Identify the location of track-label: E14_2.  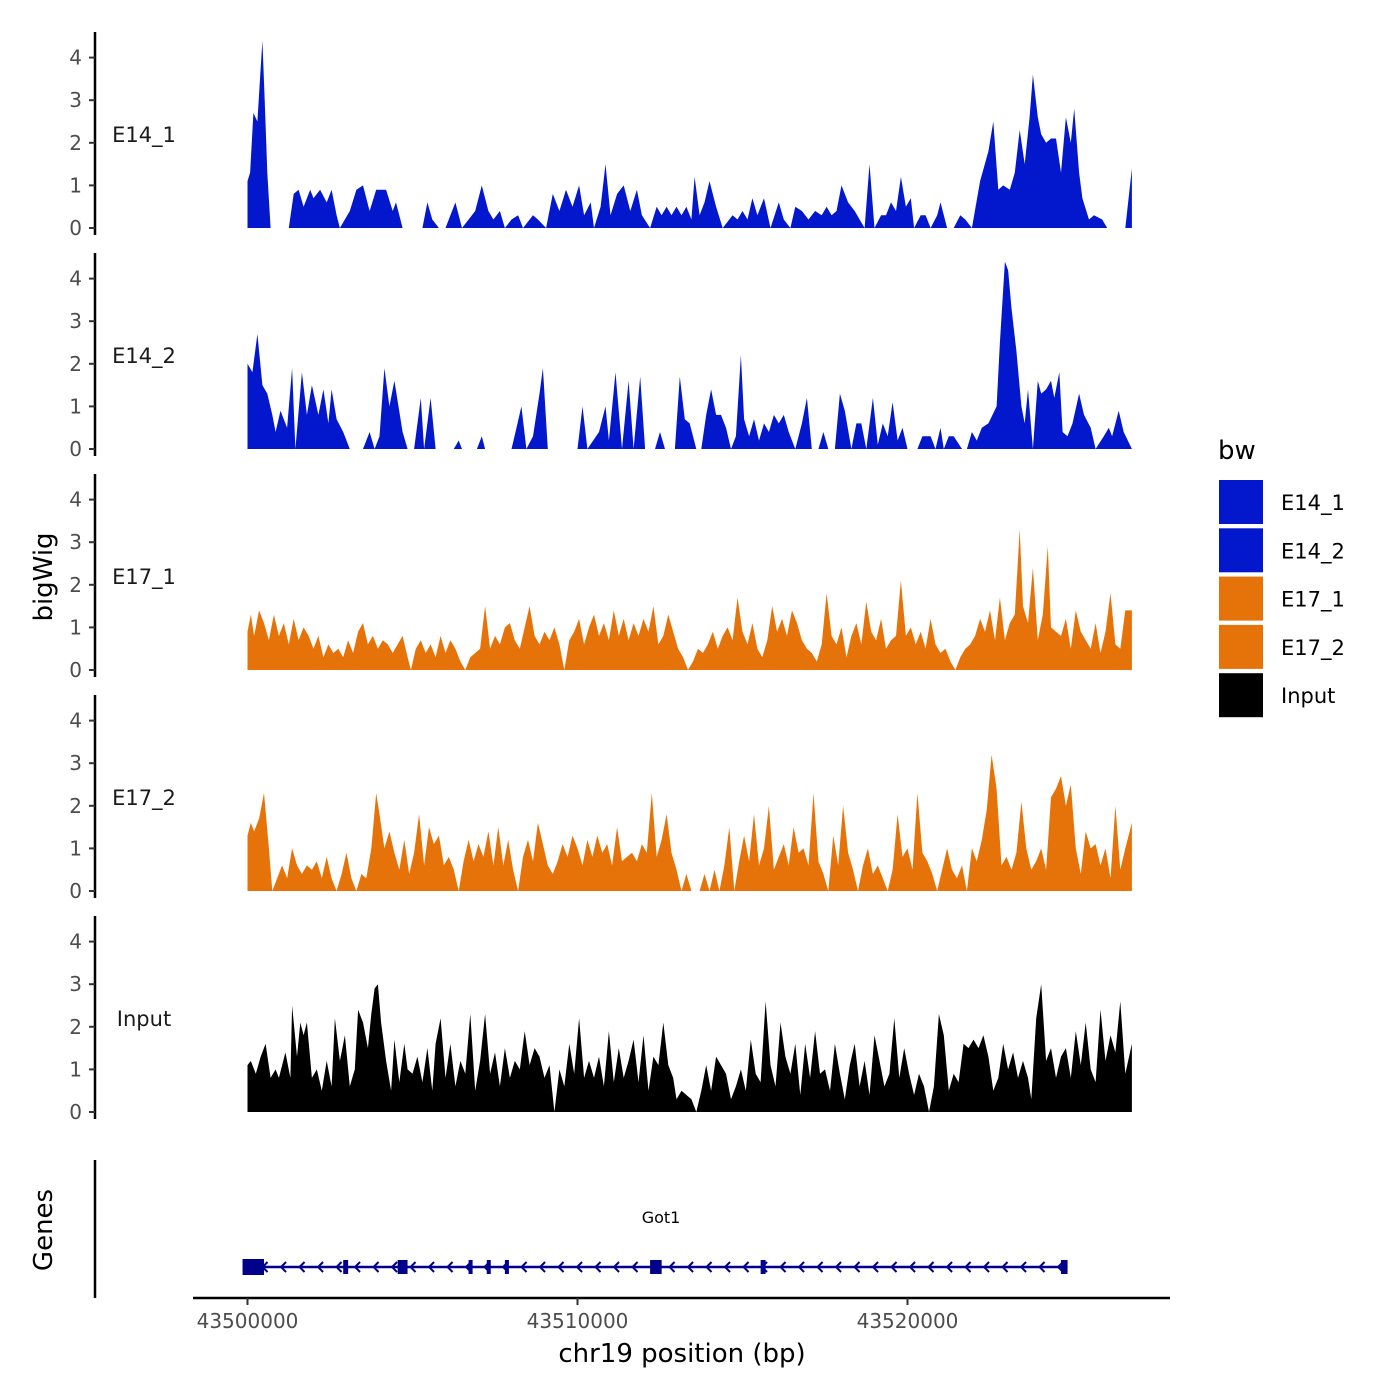
(144, 356).